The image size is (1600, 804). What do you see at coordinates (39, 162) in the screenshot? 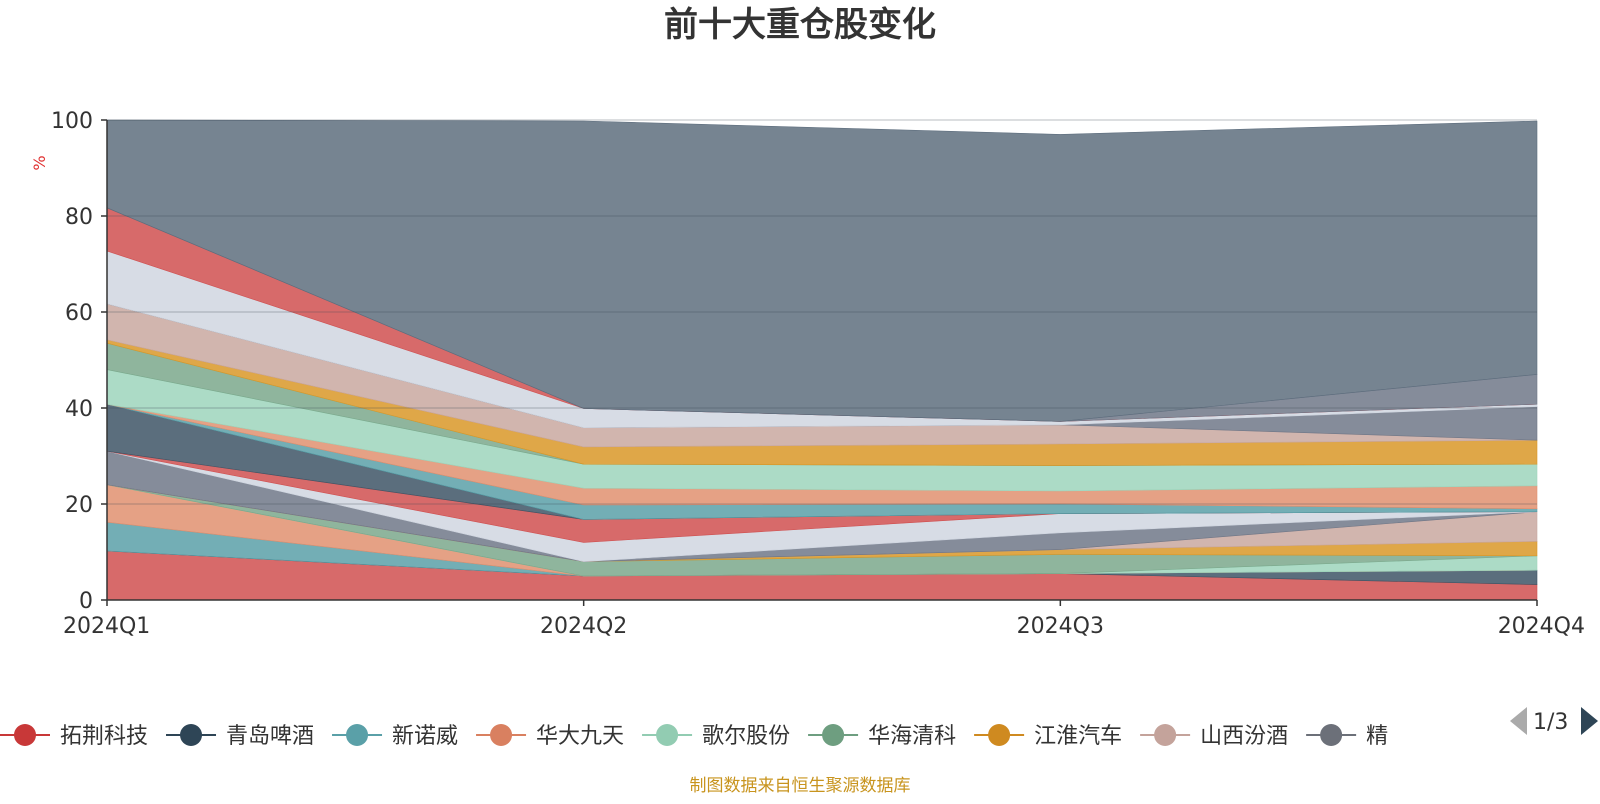
I see `y-axis-unit: %` at bounding box center [39, 162].